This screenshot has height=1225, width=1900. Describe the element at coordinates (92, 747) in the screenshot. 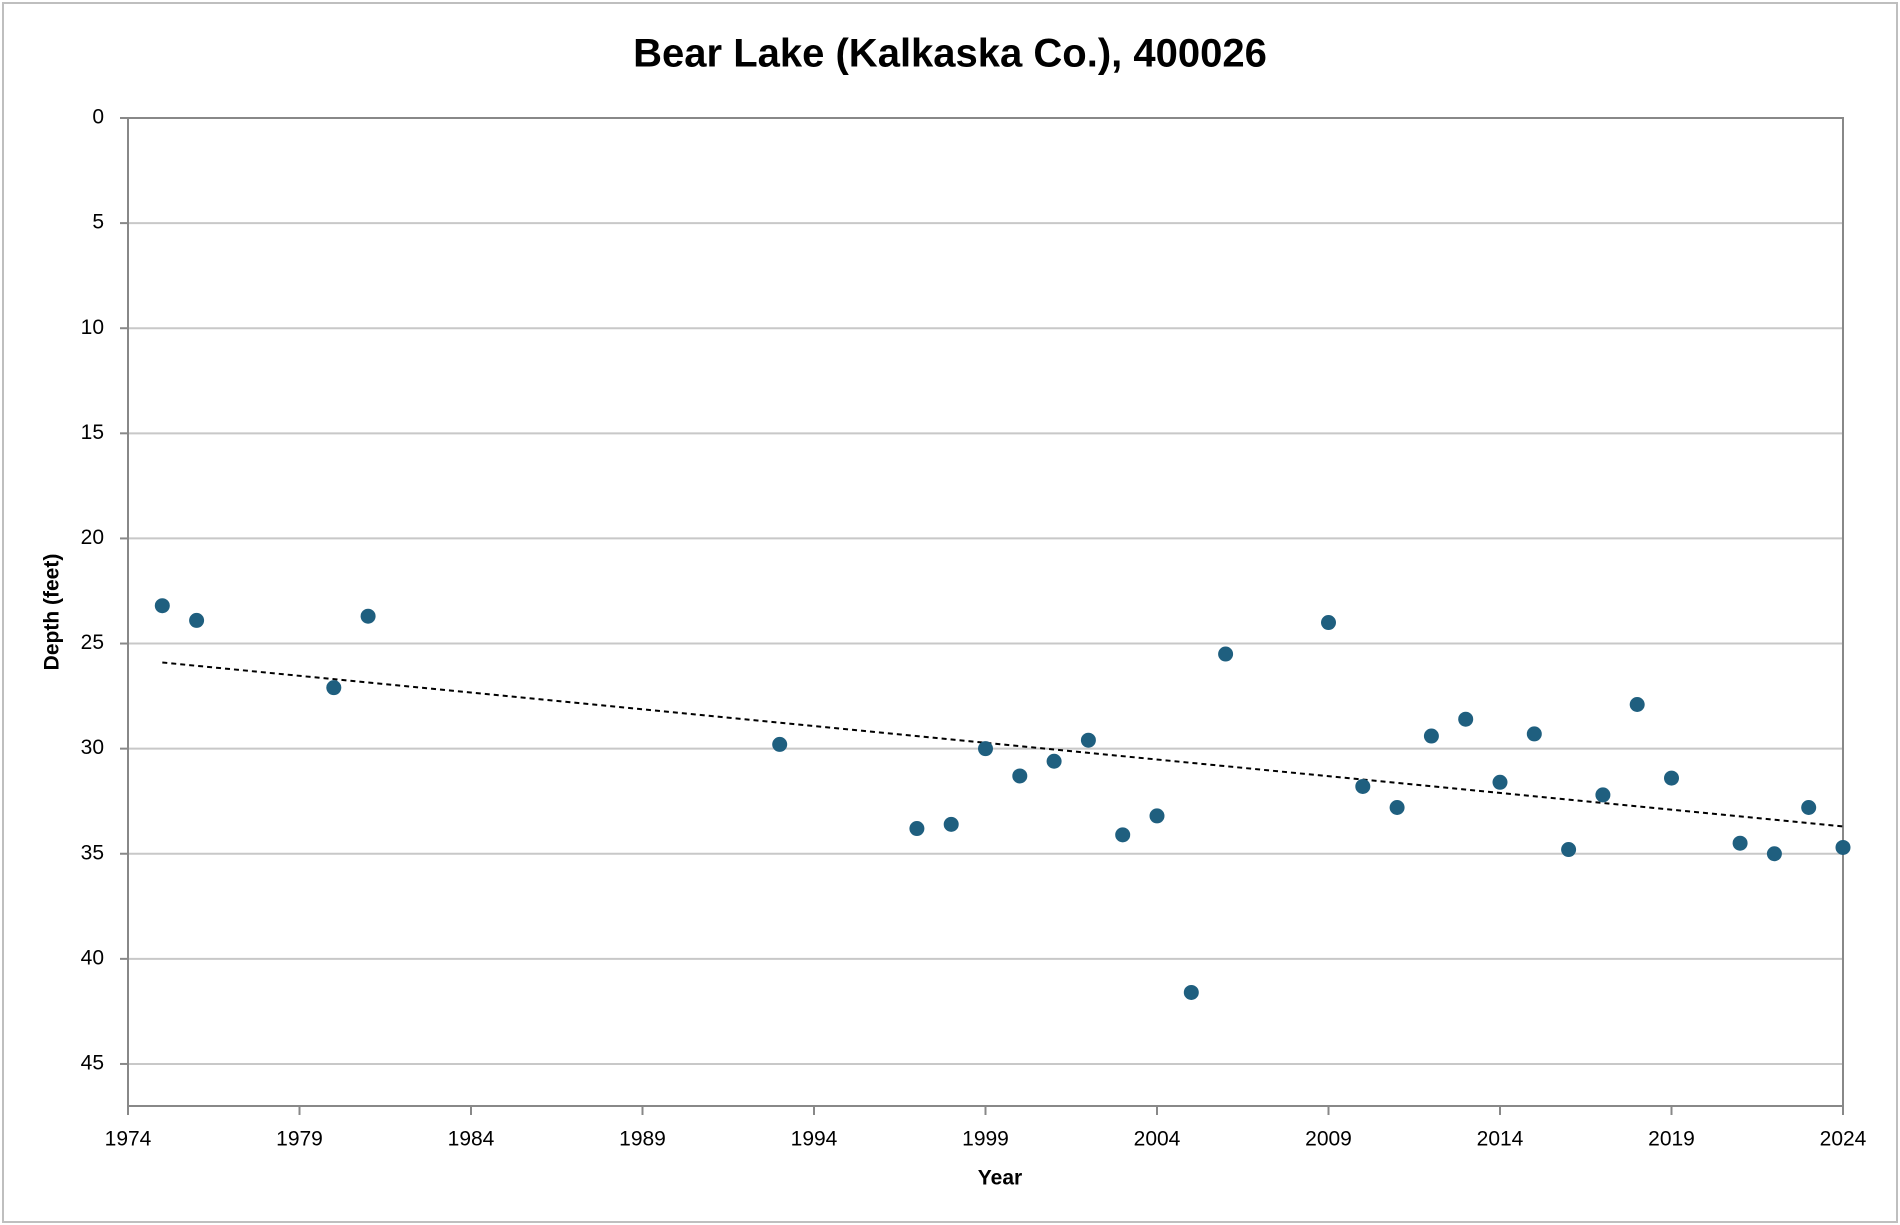

I see `y-tick-label: 30` at that location.